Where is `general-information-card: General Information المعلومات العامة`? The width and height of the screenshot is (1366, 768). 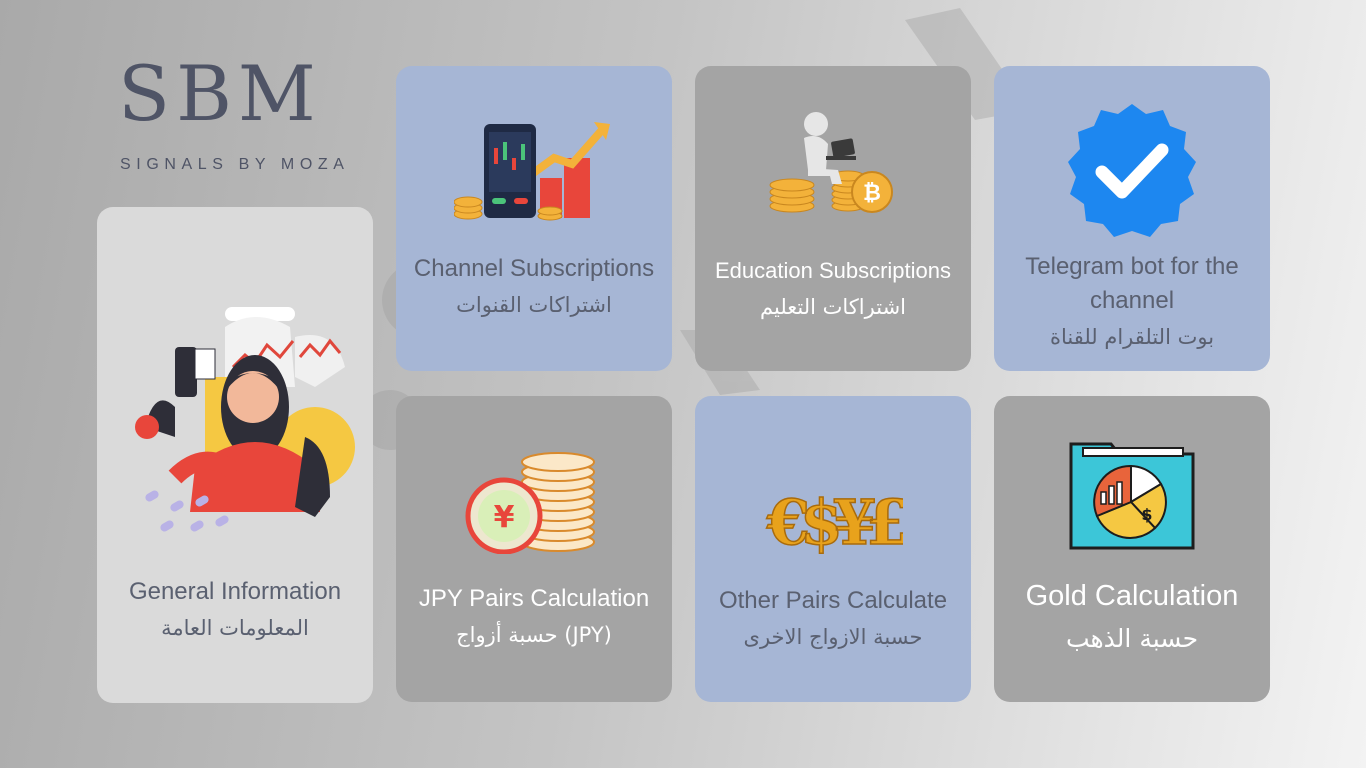
general-information-card: General Information المعلومات العامة is located at coordinates (235, 455).